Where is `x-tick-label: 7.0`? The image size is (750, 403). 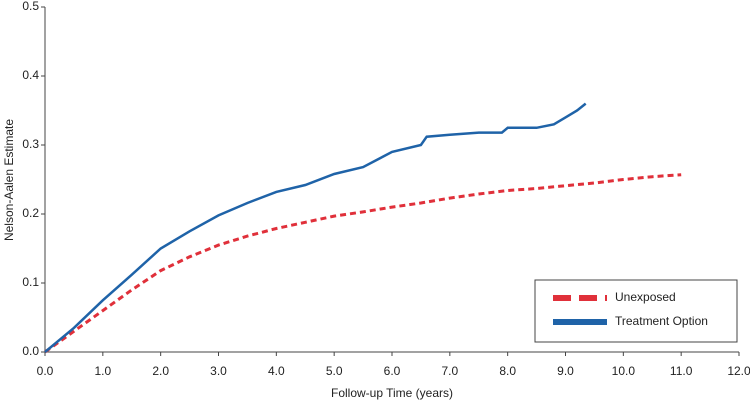 x-tick-label: 7.0 is located at coordinates (449, 371).